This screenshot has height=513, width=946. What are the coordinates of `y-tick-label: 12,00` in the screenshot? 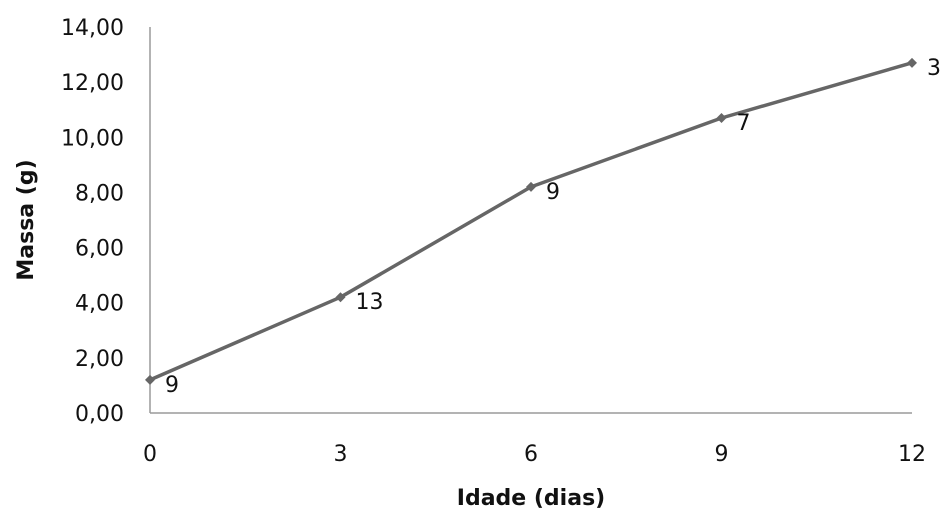 It's located at (92, 83).